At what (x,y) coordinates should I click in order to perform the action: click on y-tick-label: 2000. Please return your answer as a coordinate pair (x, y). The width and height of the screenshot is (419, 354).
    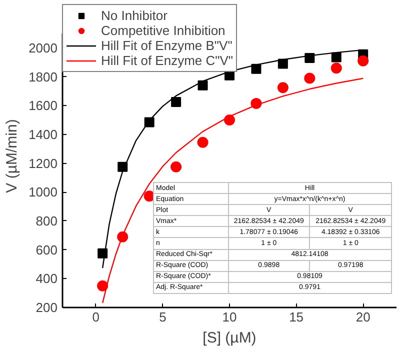
    Looking at the image, I should click on (43, 48).